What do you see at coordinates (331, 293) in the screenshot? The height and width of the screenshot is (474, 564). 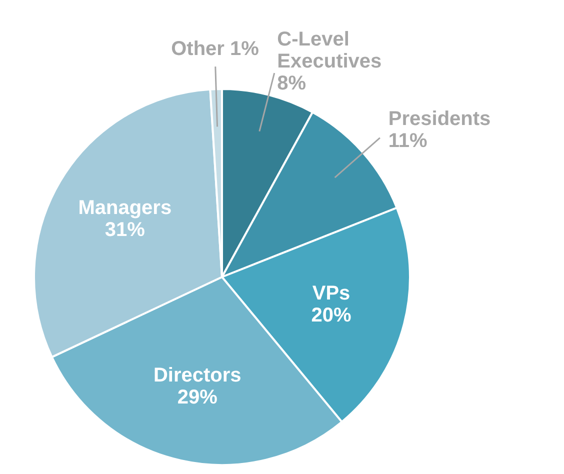 I see `slice-label: VPs` at bounding box center [331, 293].